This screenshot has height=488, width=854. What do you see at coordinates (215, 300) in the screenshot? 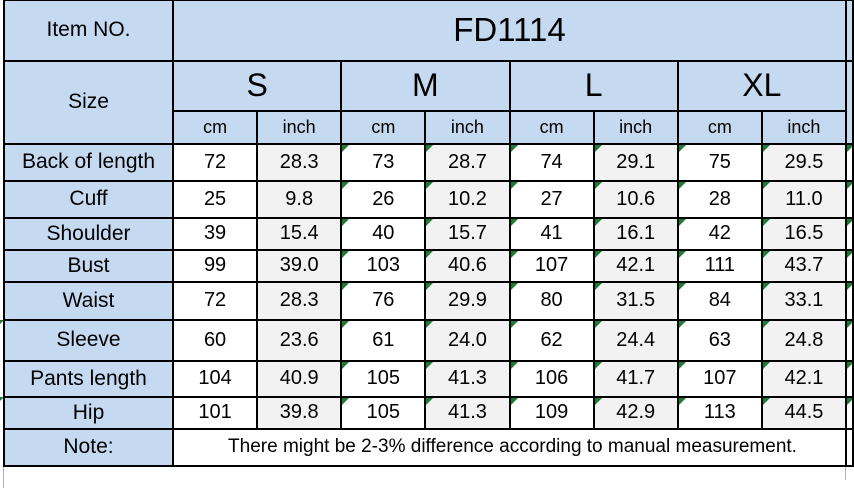
I see `measurement-cell: 72` at bounding box center [215, 300].